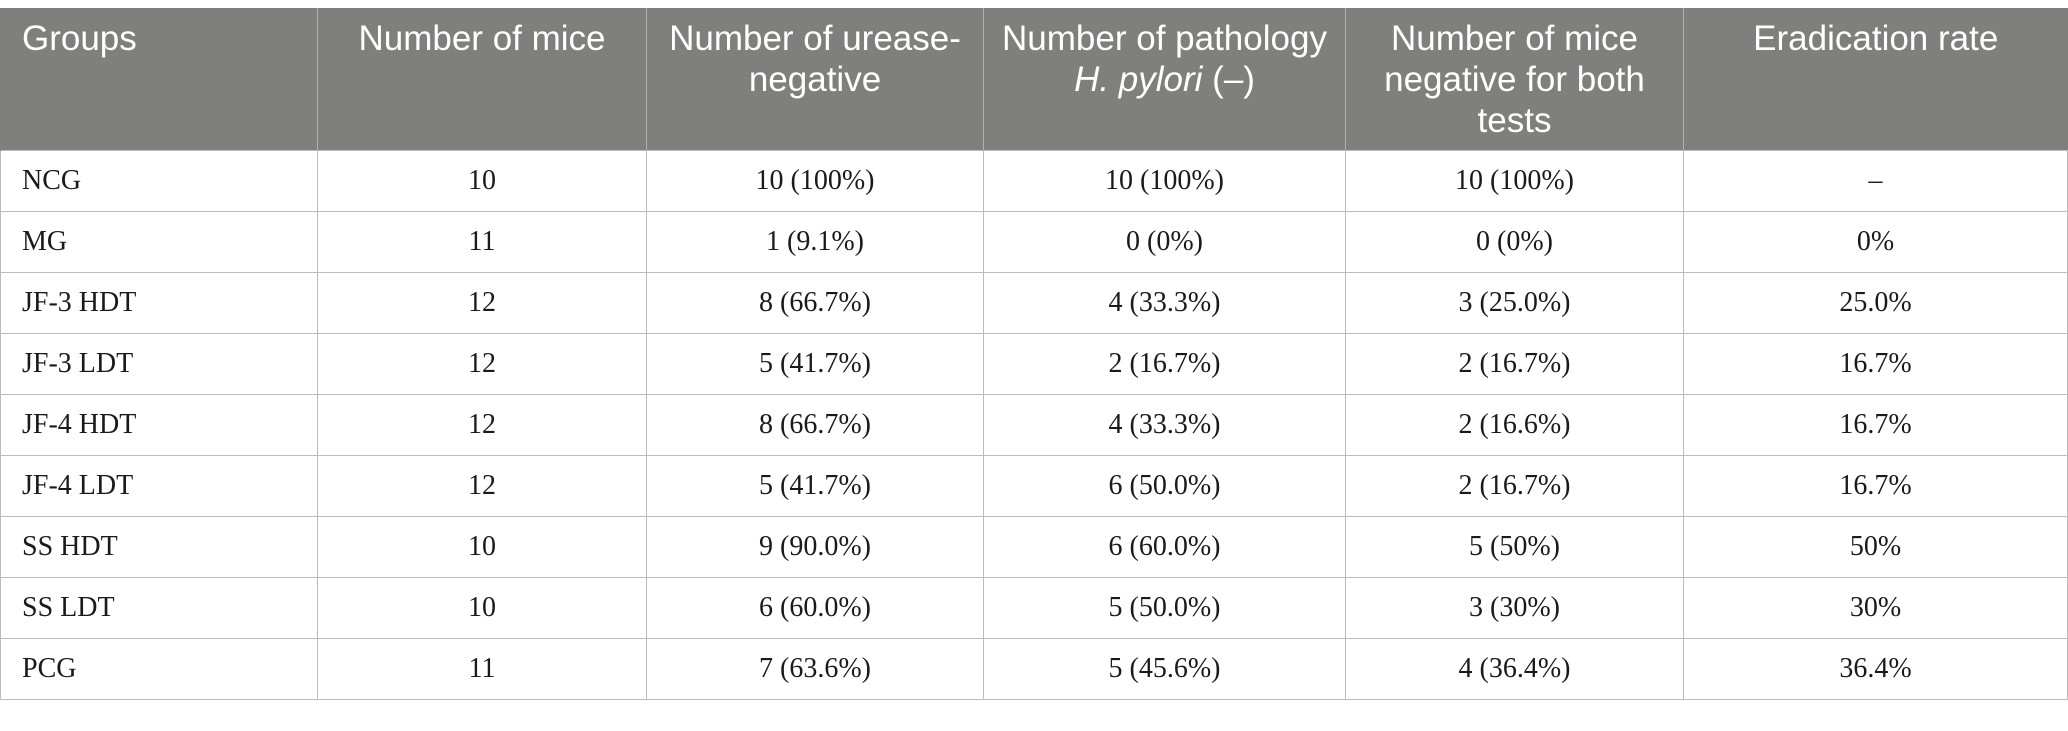 Image resolution: width=2068 pixels, height=731 pixels. Describe the element at coordinates (1875, 607) in the screenshot. I see `cell-rate: 30%` at that location.